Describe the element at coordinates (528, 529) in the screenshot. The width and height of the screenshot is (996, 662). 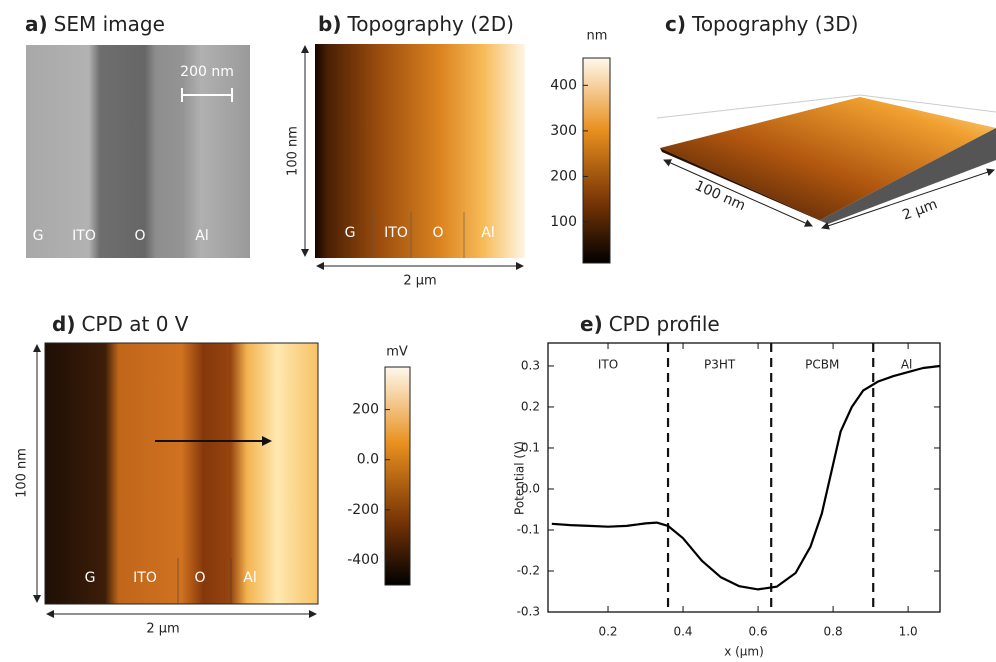
I see `y-tick-label: -0.1` at that location.